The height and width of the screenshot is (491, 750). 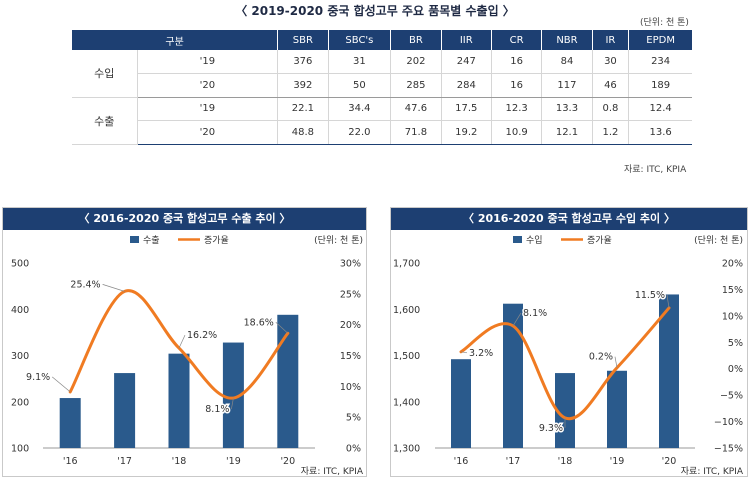 What do you see at coordinates (20, 402) in the screenshot?
I see `y-left-tick-label: 200` at bounding box center [20, 402].